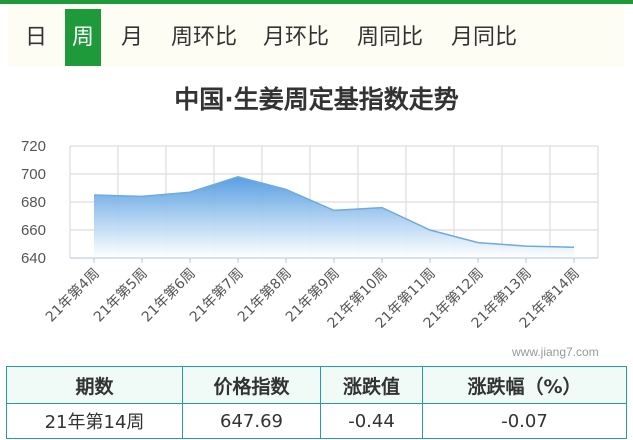 This screenshot has height=440, width=633. Describe the element at coordinates (35, 37) in the screenshot. I see `tab-day: 日` at that location.